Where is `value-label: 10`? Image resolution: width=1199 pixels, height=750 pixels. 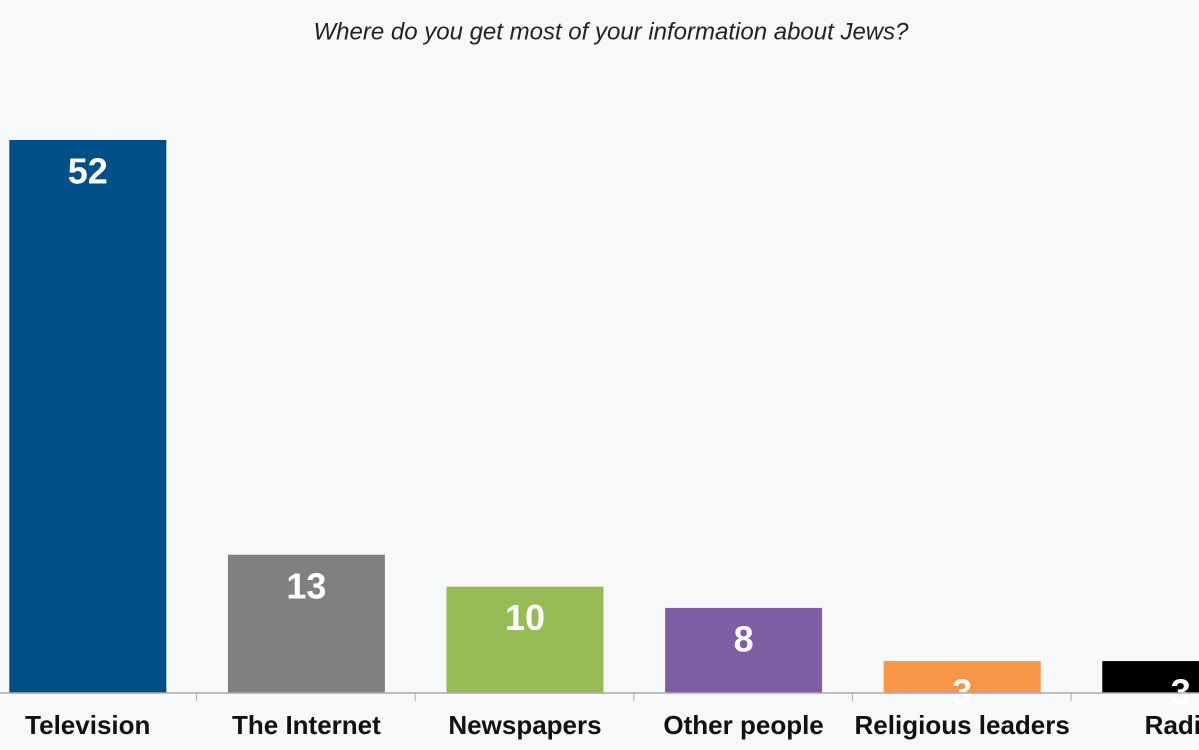 value-label: 10 is located at coordinates (525, 617).